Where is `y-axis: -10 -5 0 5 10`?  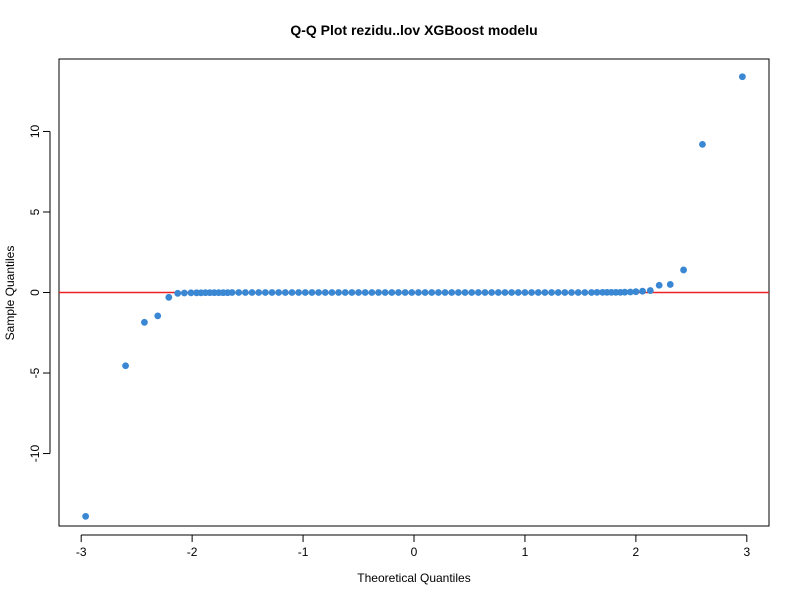
y-axis: -10 -5 0 5 10 is located at coordinates (39, 293).